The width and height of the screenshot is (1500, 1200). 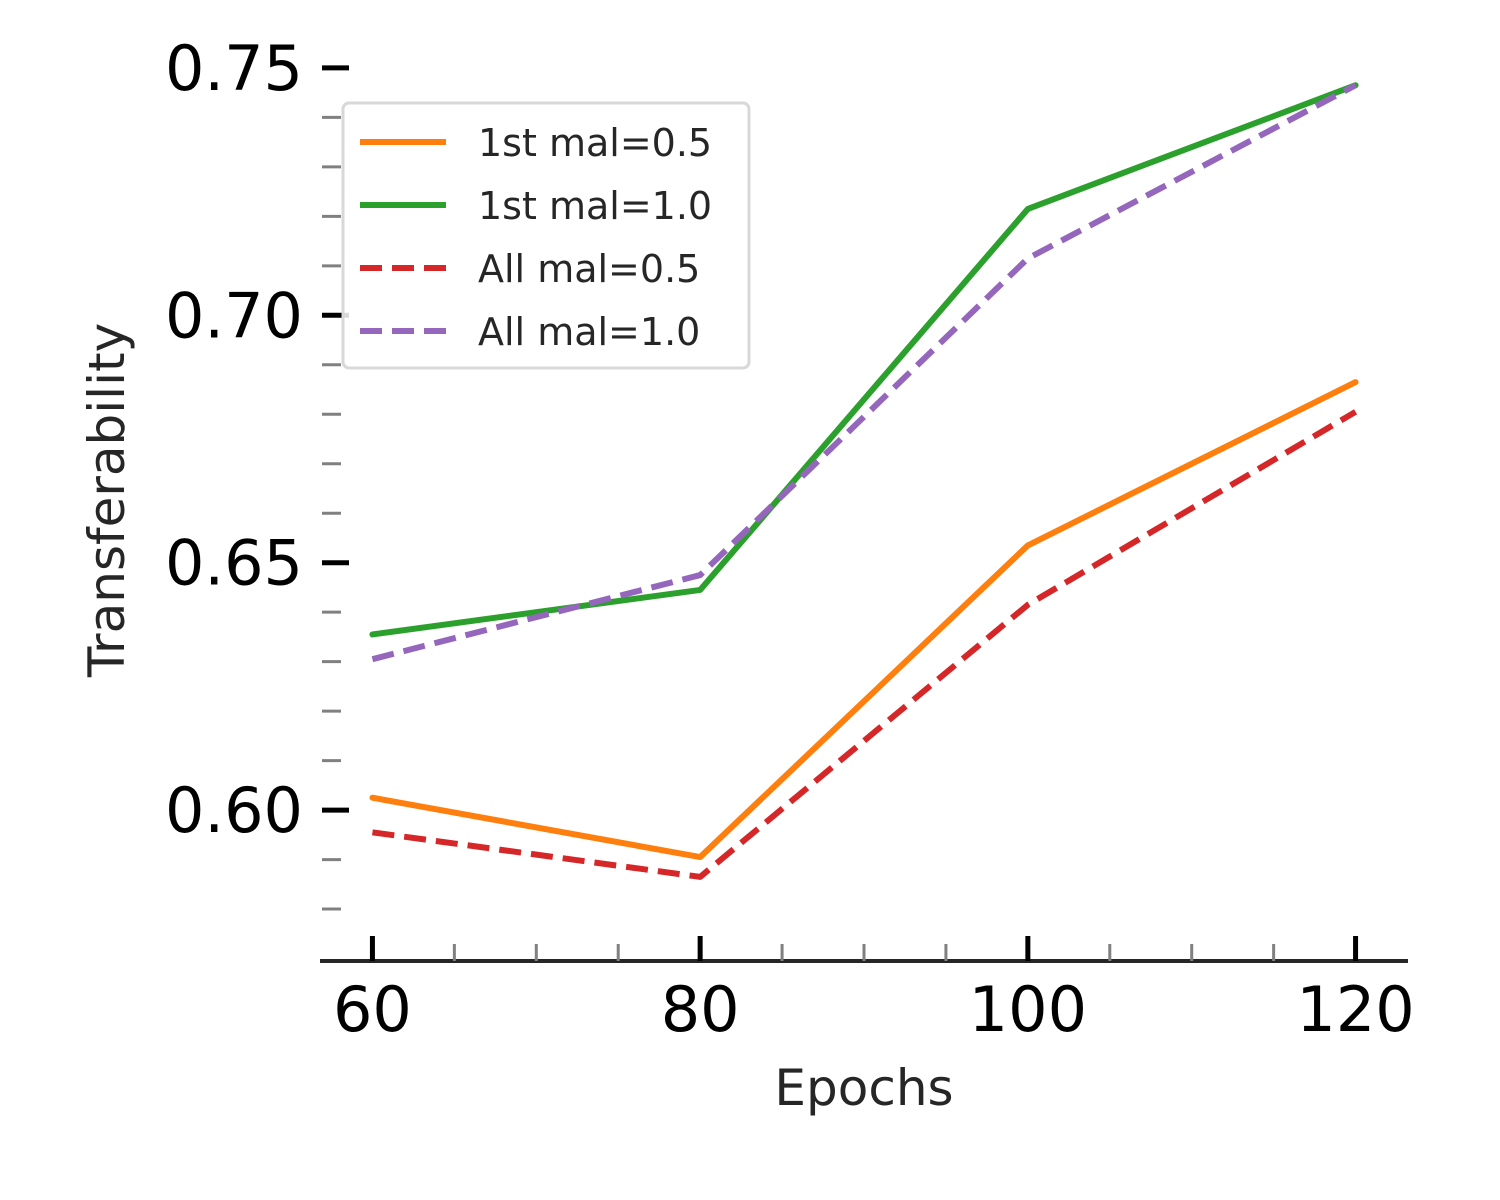 I want to click on x-axis-label: Epochs, so click(x=863, y=1088).